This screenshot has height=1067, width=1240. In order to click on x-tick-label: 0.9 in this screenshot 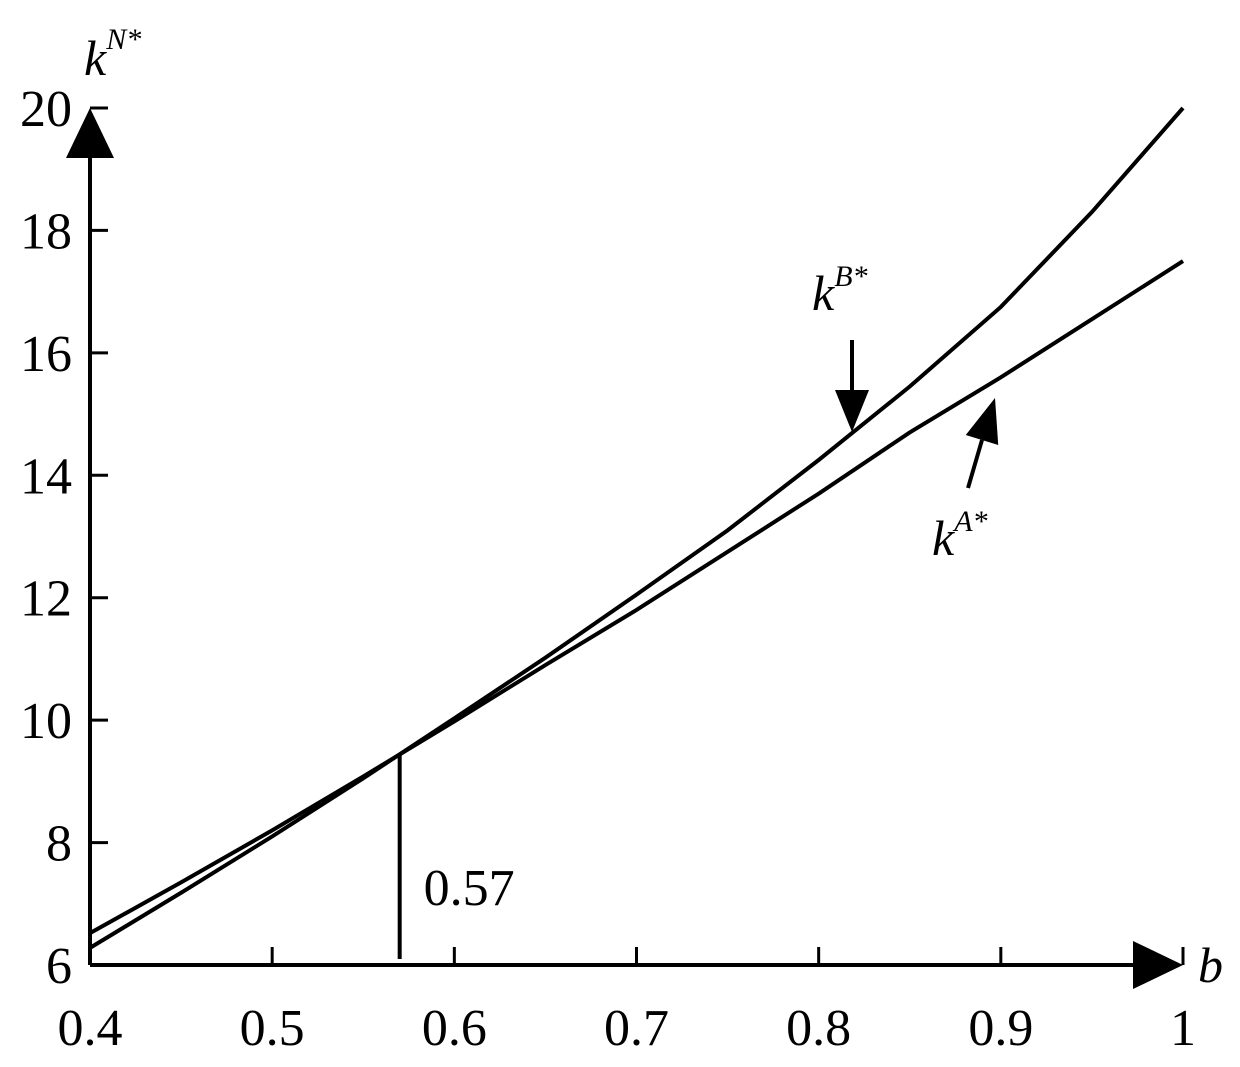, I will do `click(1000, 1028)`.